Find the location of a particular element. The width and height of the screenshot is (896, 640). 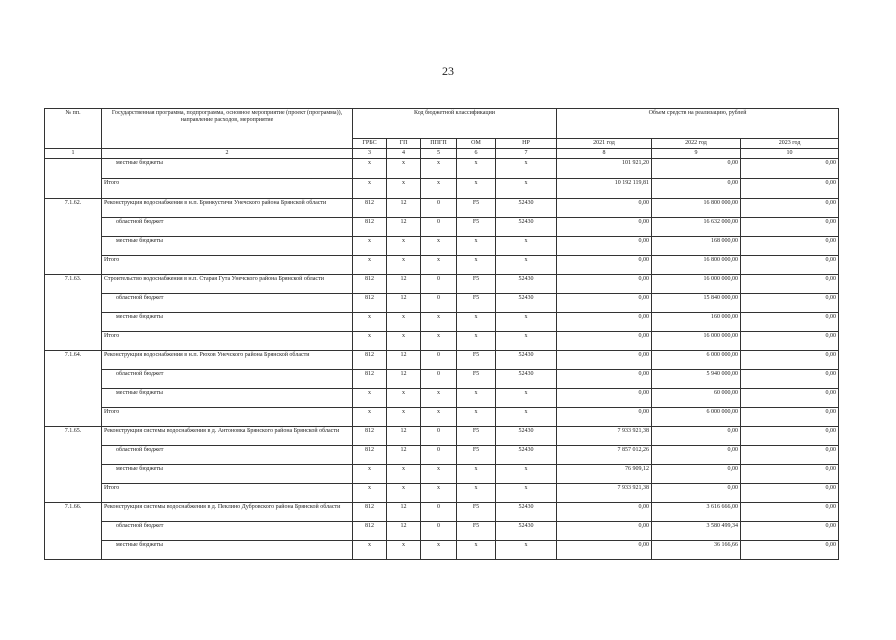

column-number: 3 is located at coordinates (369, 153).